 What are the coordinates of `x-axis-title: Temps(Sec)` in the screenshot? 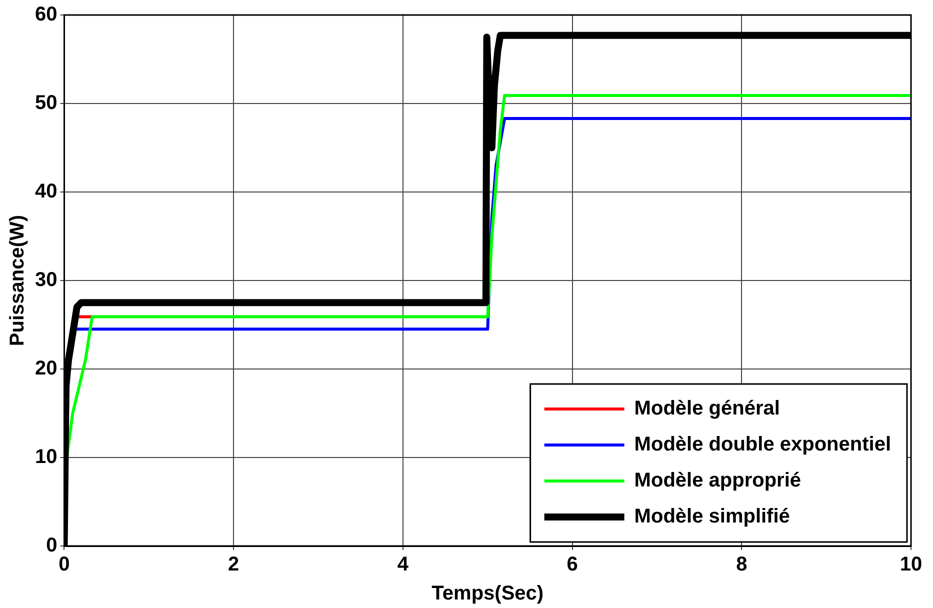 It's located at (488, 593).